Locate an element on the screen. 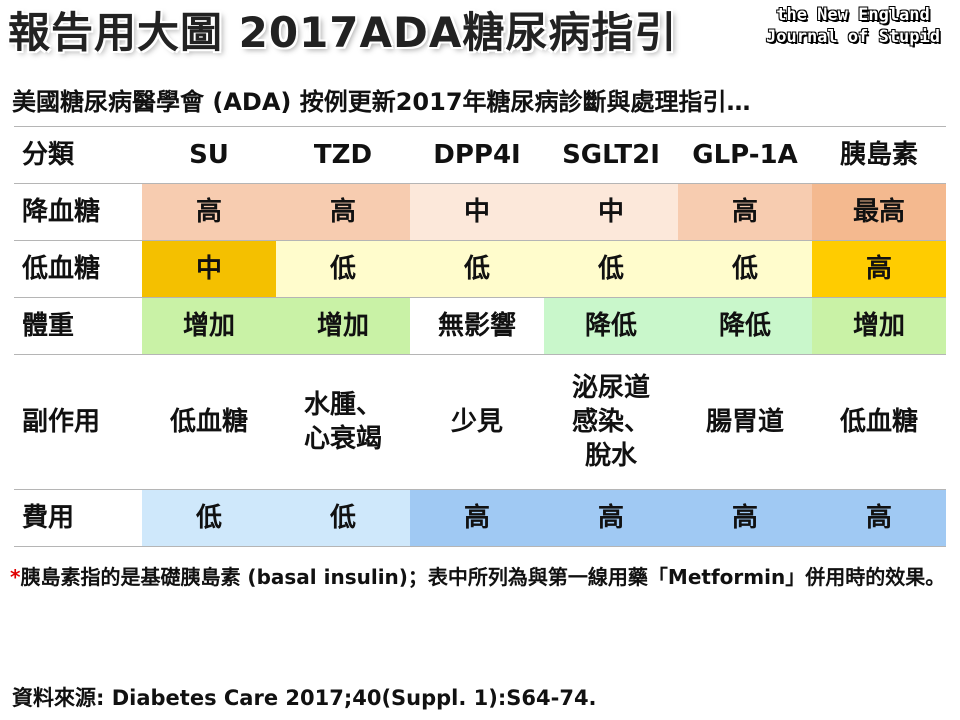 Image resolution: width=960 pixels, height=720 pixels. cell-line: 腸胃道 is located at coordinates (744, 422).